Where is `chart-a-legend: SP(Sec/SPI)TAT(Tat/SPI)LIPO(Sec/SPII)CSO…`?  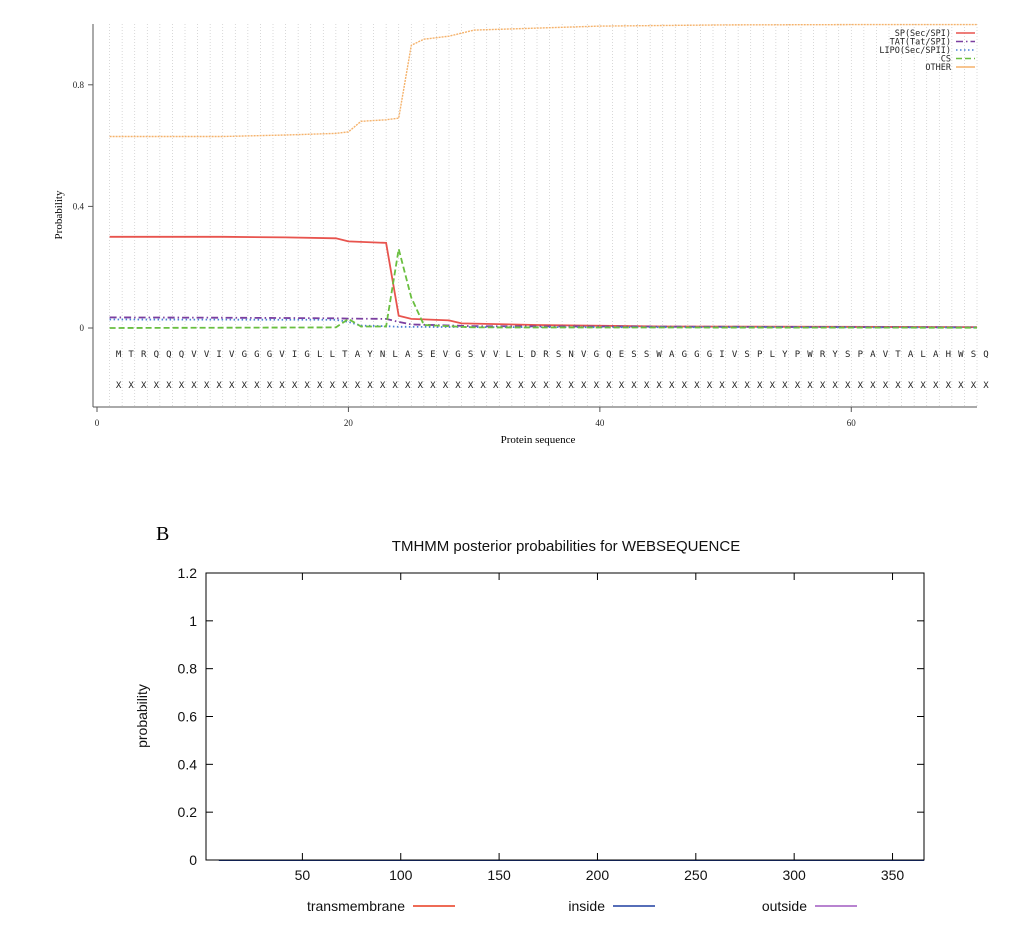
chart-a-legend: SP(Sec/SPI)TAT(Tat/SPI)LIPO(Sec/SPII)CSO… is located at coordinates (927, 51).